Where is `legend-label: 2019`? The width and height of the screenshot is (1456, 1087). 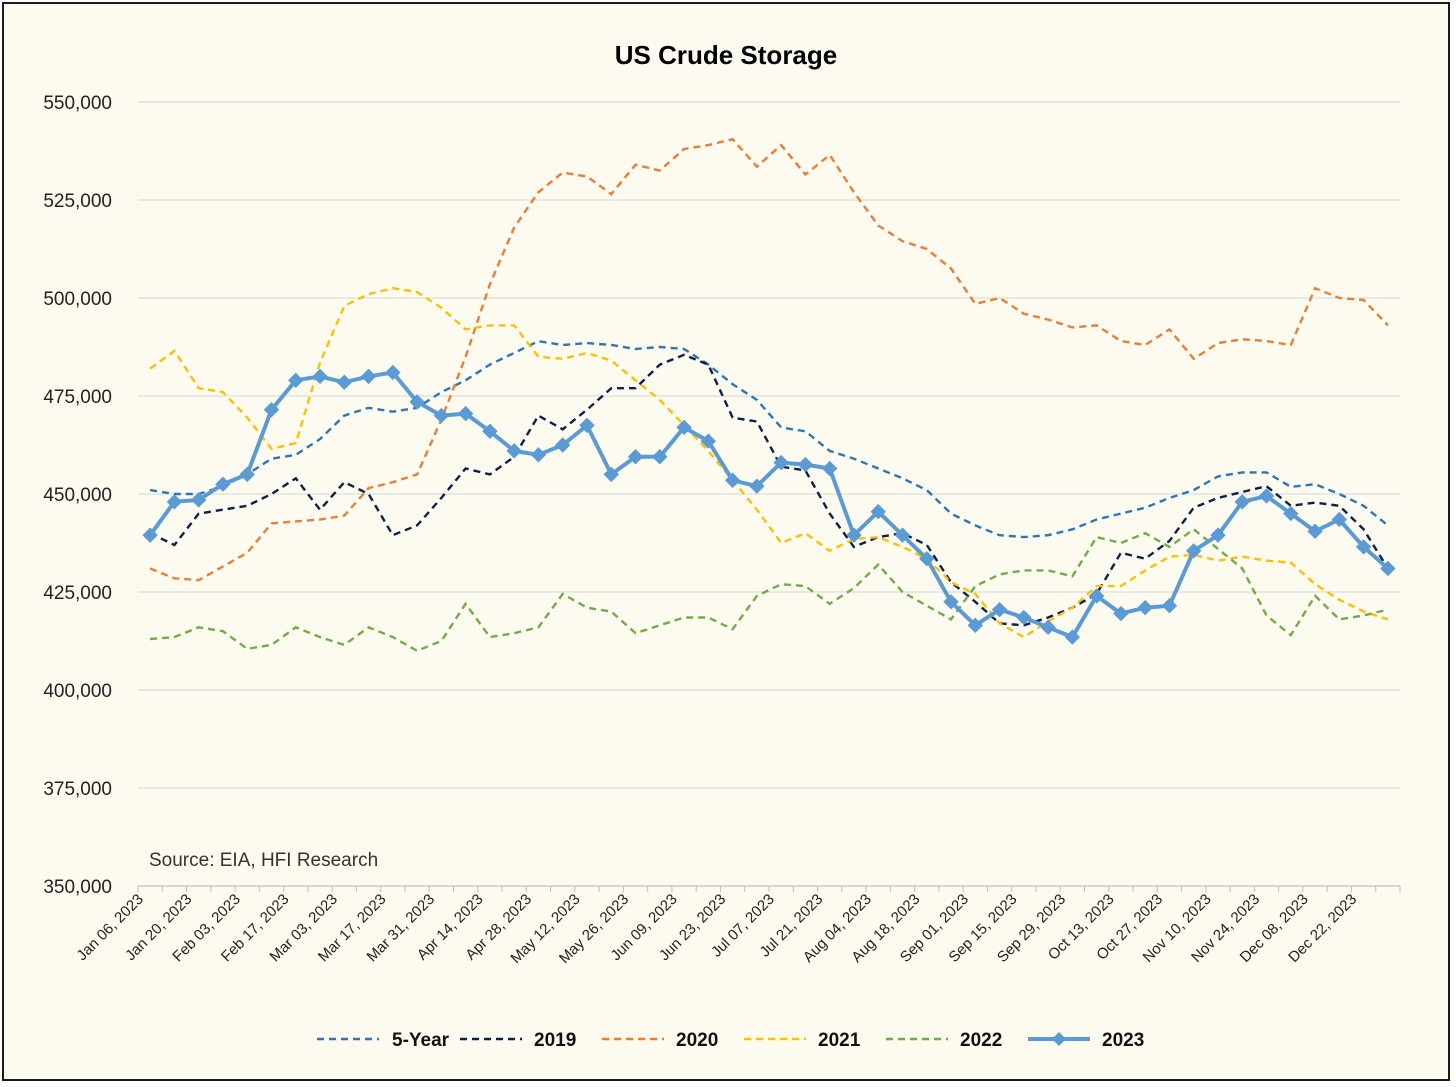 legend-label: 2019 is located at coordinates (555, 1040).